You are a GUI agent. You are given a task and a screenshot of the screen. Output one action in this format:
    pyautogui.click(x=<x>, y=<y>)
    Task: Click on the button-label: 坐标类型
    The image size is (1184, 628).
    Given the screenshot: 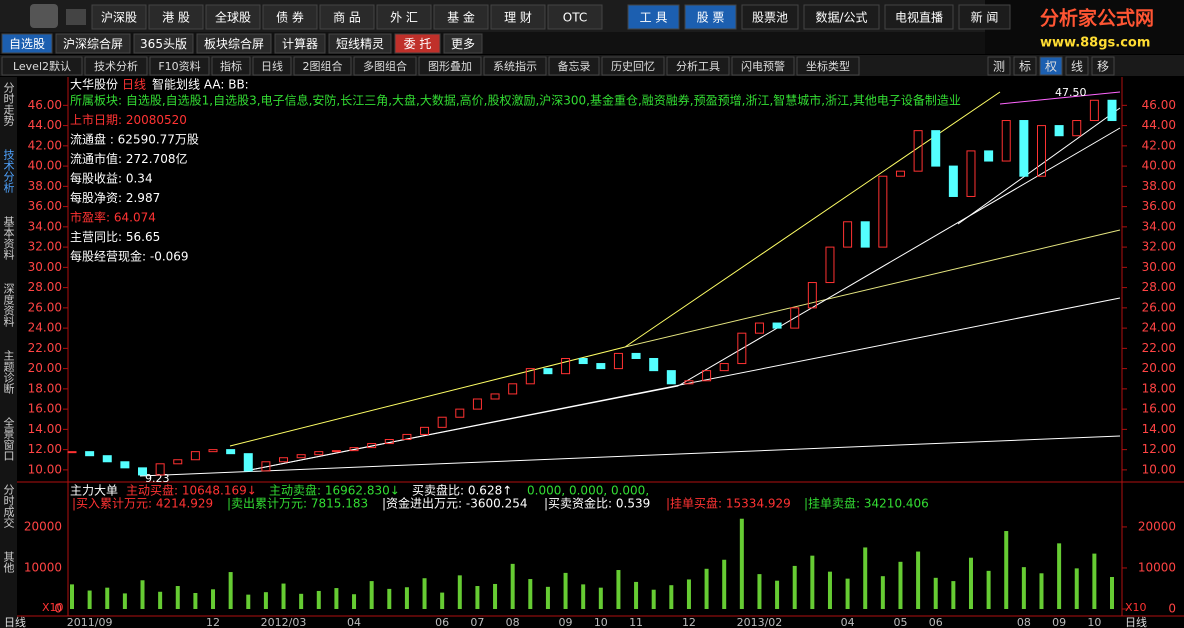 What is the action you would take?
    pyautogui.click(x=828, y=66)
    